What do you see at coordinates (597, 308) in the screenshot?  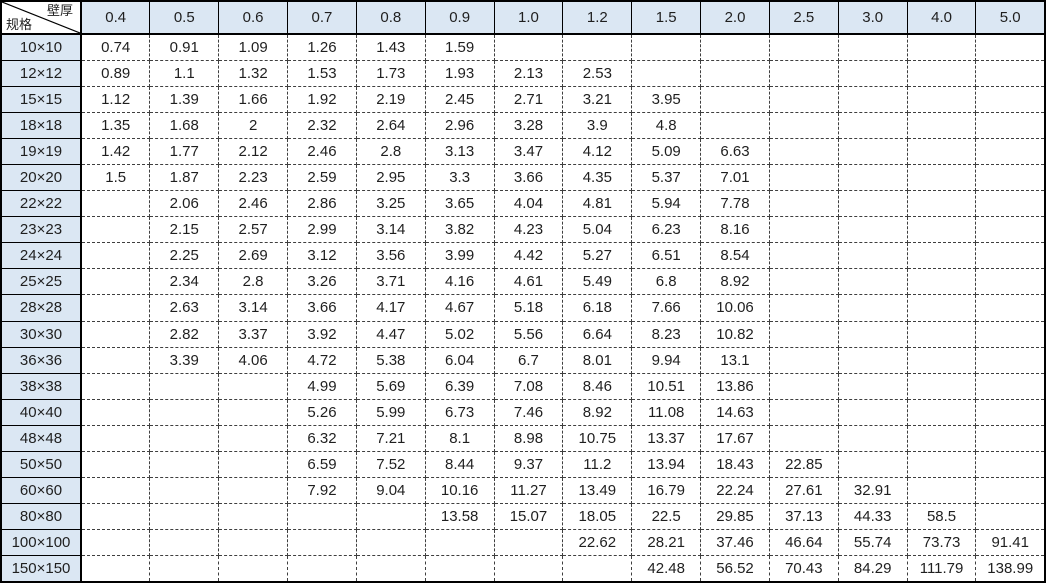 I see `weight-cell: 6.18` at bounding box center [597, 308].